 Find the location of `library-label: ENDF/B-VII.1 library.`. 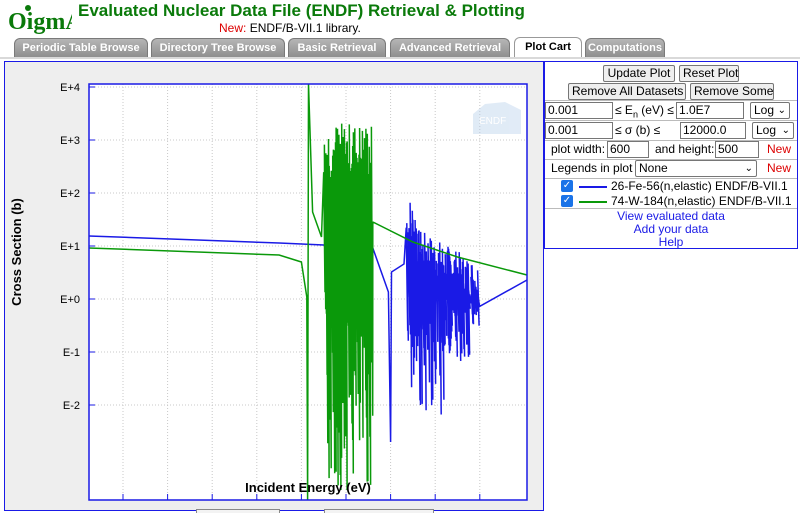

library-label: ENDF/B-VII.1 library. is located at coordinates (305, 28).